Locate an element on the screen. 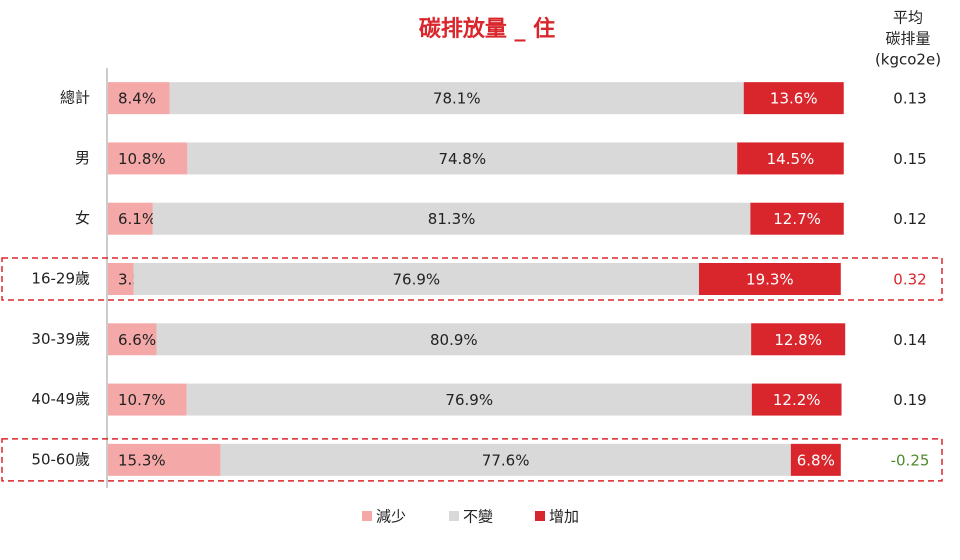 This screenshot has width=960, height=560. value-label: 13.6% is located at coordinates (794, 99).